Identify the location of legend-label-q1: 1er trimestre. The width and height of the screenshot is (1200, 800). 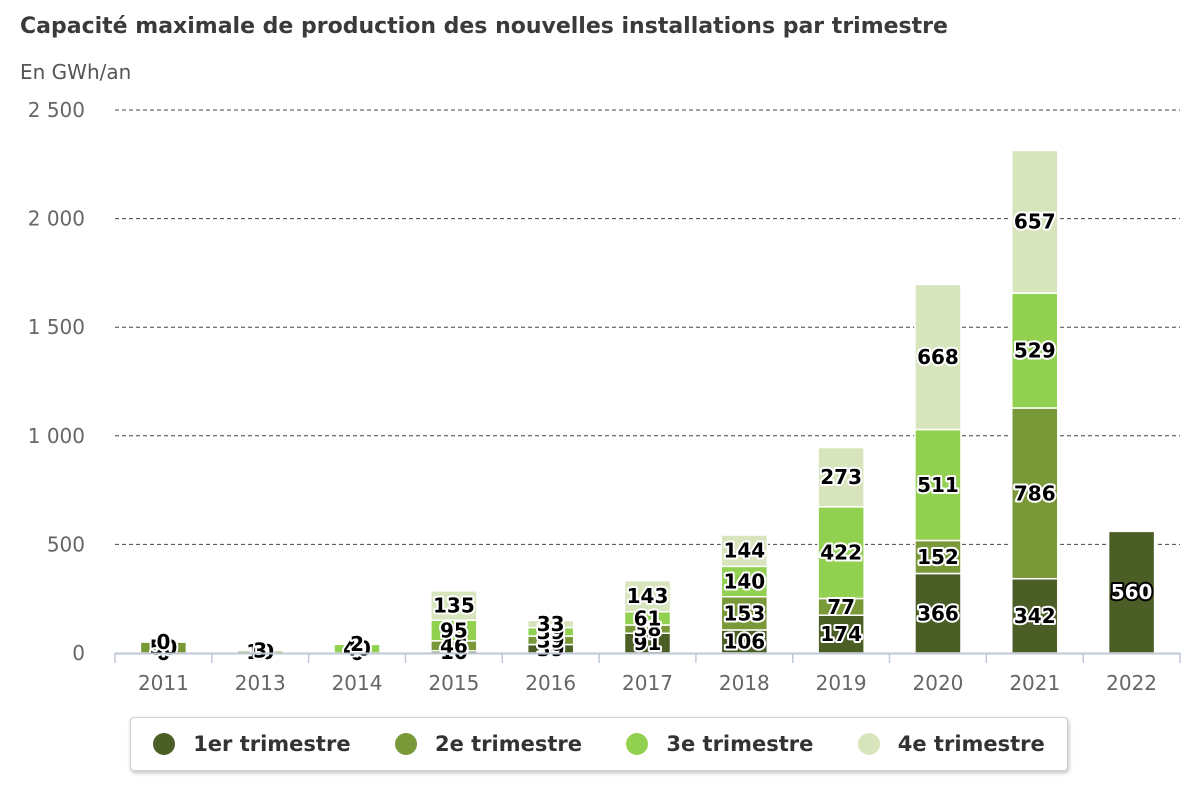
(272, 744).